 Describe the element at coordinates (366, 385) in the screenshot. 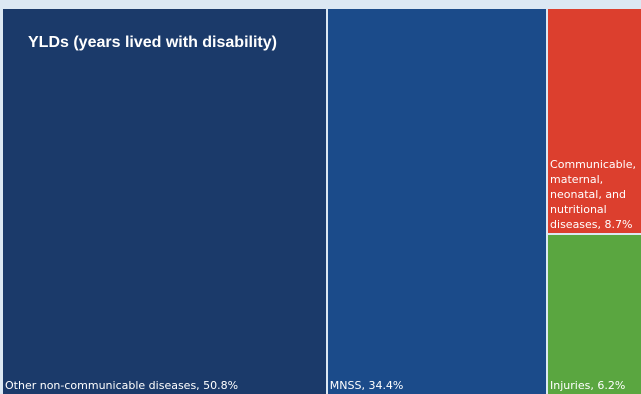

I see `tile-label: MNSS, 34.4%` at that location.